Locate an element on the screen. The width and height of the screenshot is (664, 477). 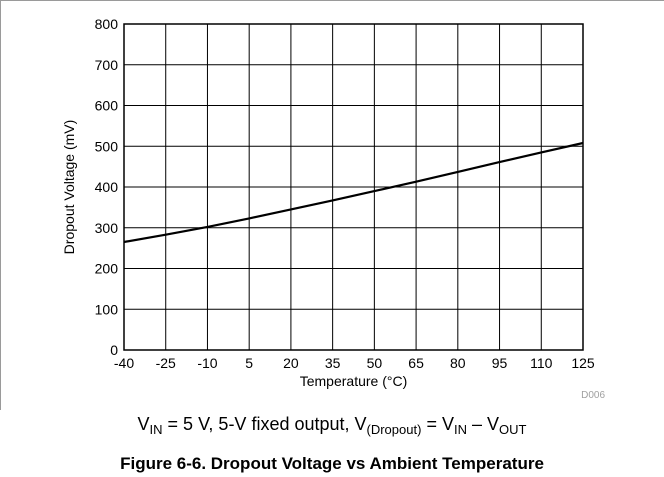
x-tick-label: 65 is located at coordinates (416, 363).